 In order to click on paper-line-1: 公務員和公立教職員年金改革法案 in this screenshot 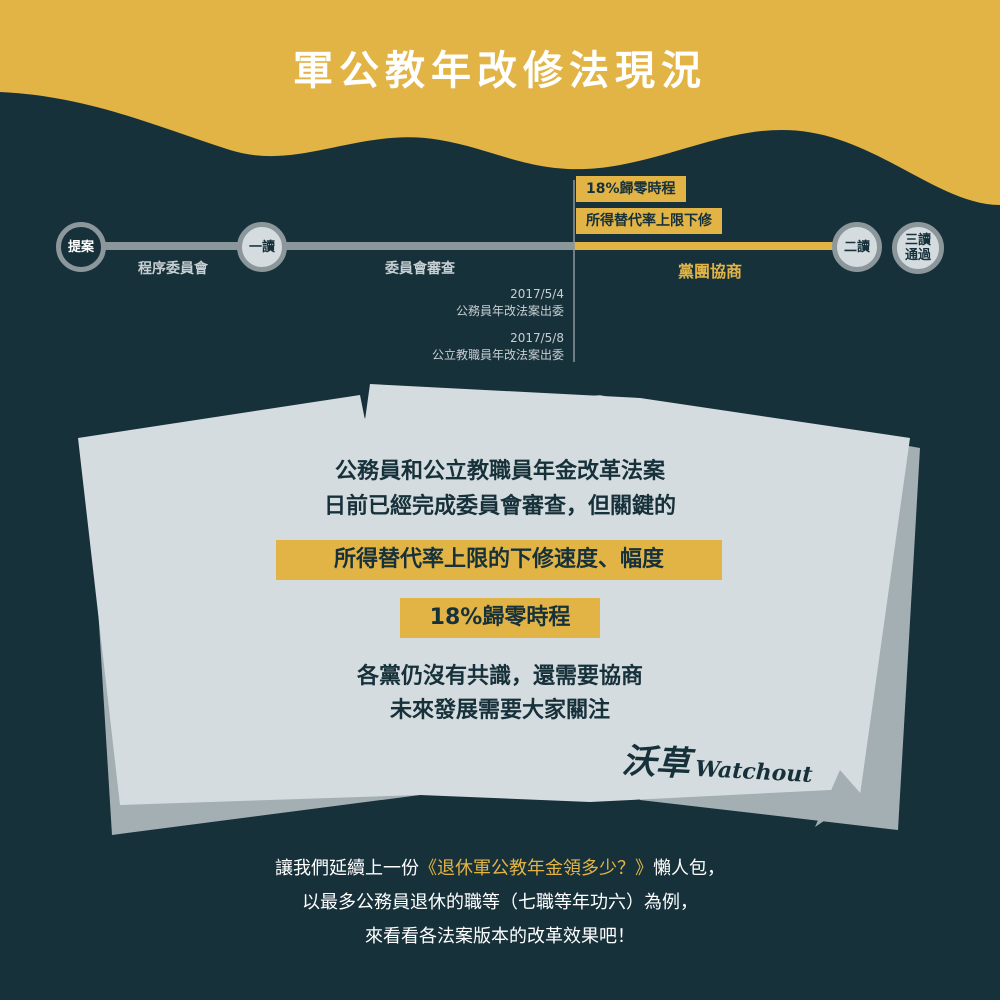, I will do `click(499, 471)`.